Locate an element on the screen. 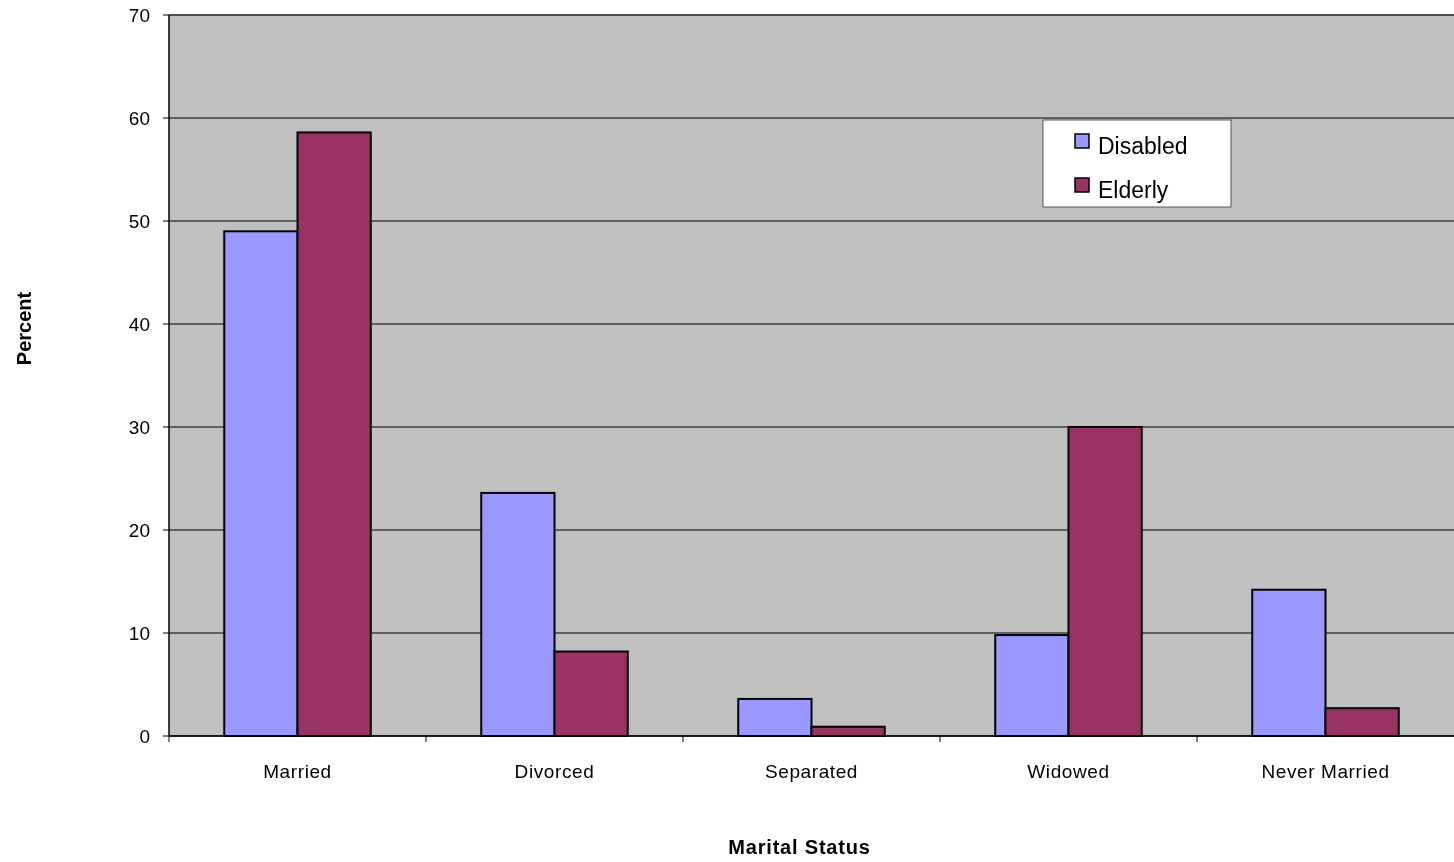 The width and height of the screenshot is (1454, 862). y-tick-label: 40 is located at coordinates (139, 324).